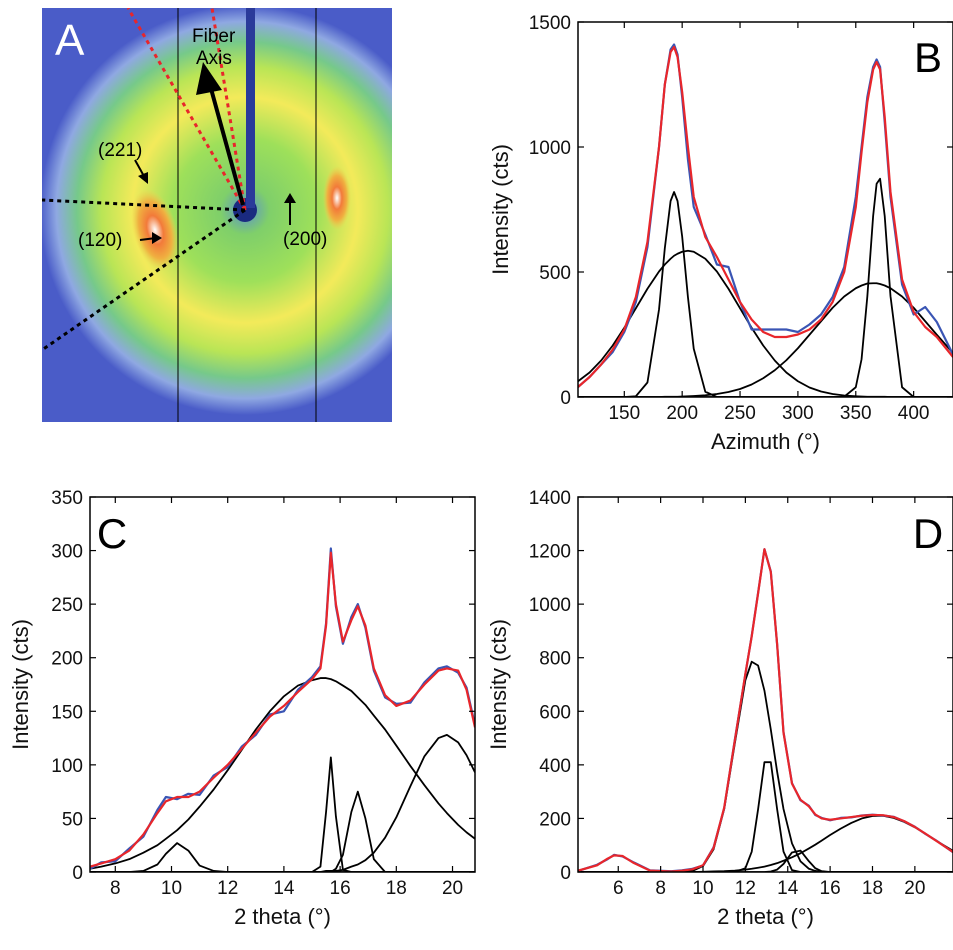 This screenshot has height=950, width=953. What do you see at coordinates (550, 552) in the screenshot?
I see `y-tick-label: 1200` at bounding box center [550, 552].